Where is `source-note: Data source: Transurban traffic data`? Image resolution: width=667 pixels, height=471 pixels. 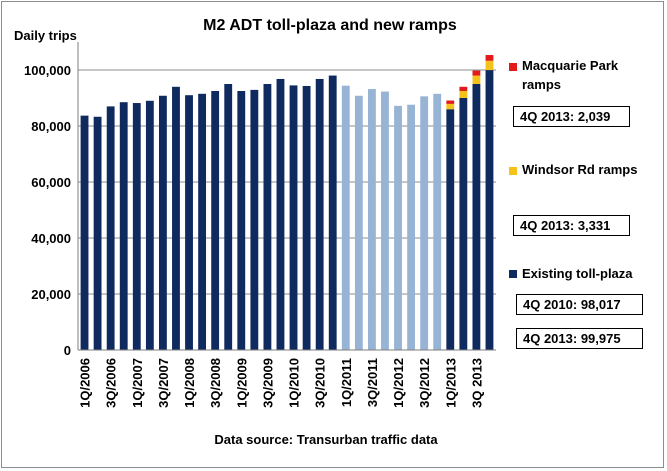
source-note: Data source: Transurban traffic data is located at coordinates (326, 439).